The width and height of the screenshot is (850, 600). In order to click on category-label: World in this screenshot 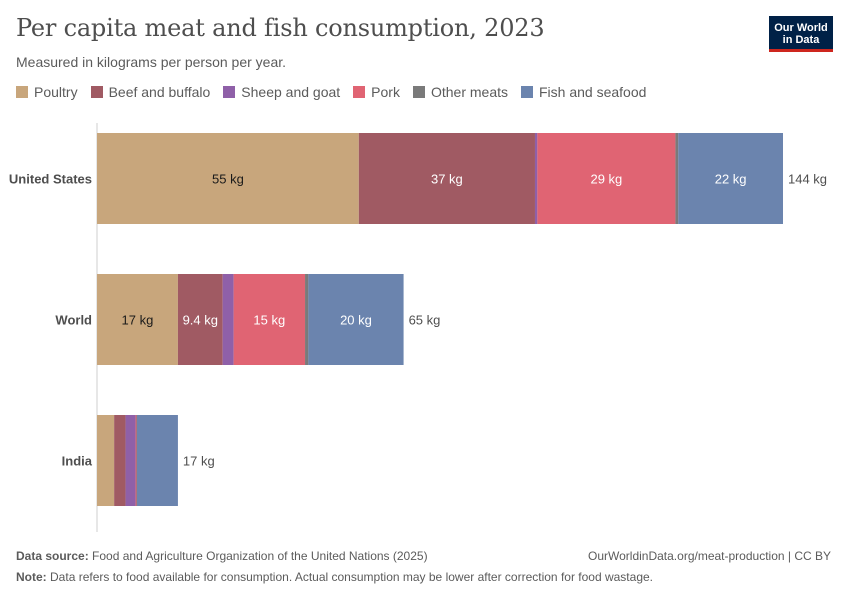, I will do `click(73, 320)`.